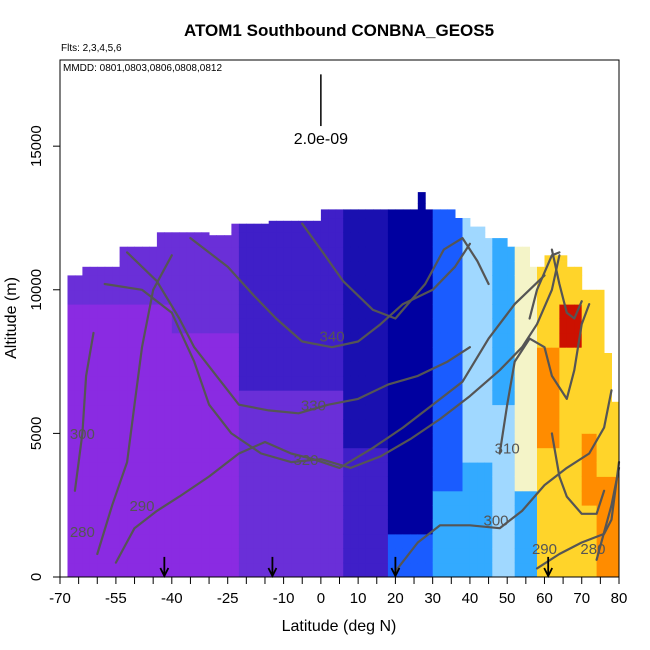 The height and width of the screenshot is (650, 650). I want to click on contour-line, so click(566, 284).